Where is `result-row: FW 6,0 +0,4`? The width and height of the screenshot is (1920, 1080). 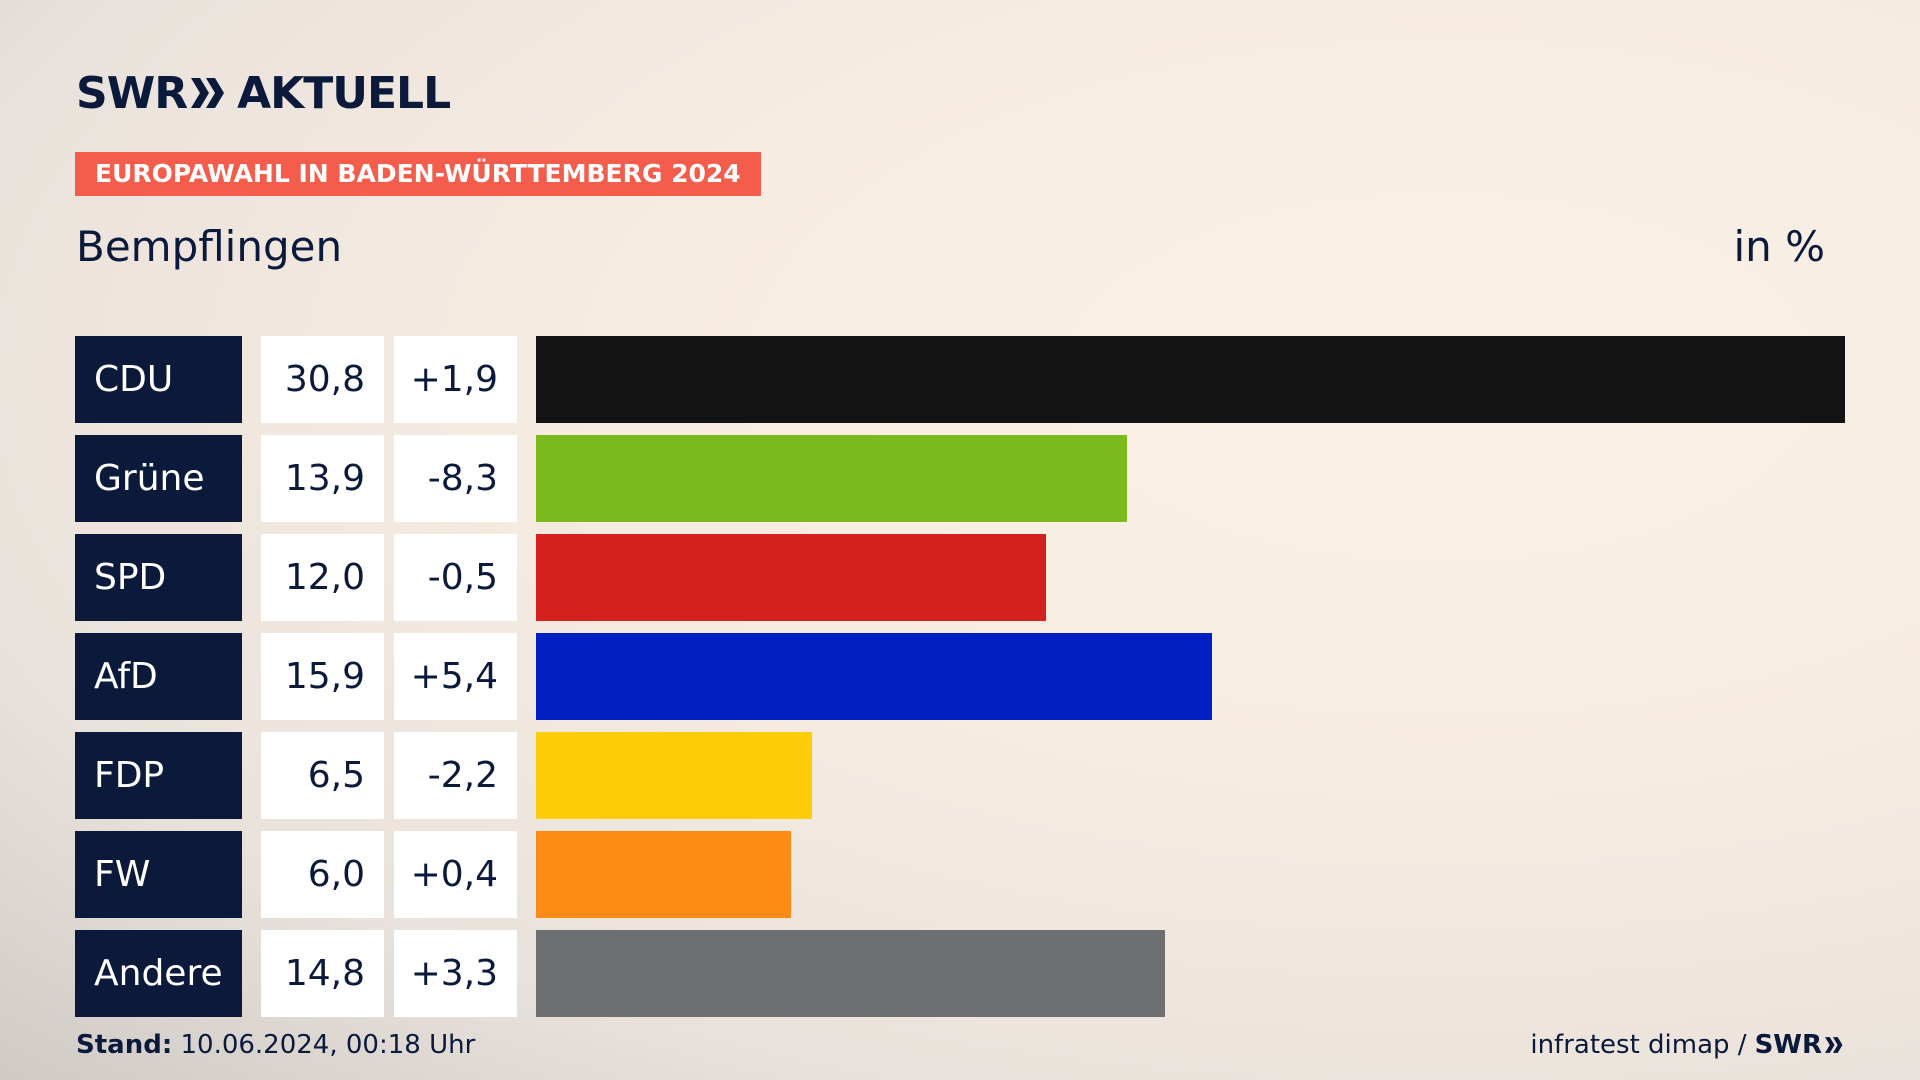 result-row: FW 6,0 +0,4 is located at coordinates (960, 874).